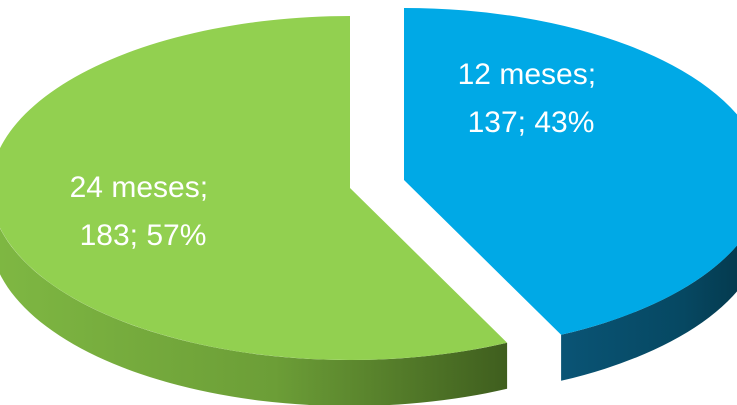 The width and height of the screenshot is (737, 405). Describe the element at coordinates (531, 122) in the screenshot. I see `data-label-12-meses-line2: 137; 43%` at that location.